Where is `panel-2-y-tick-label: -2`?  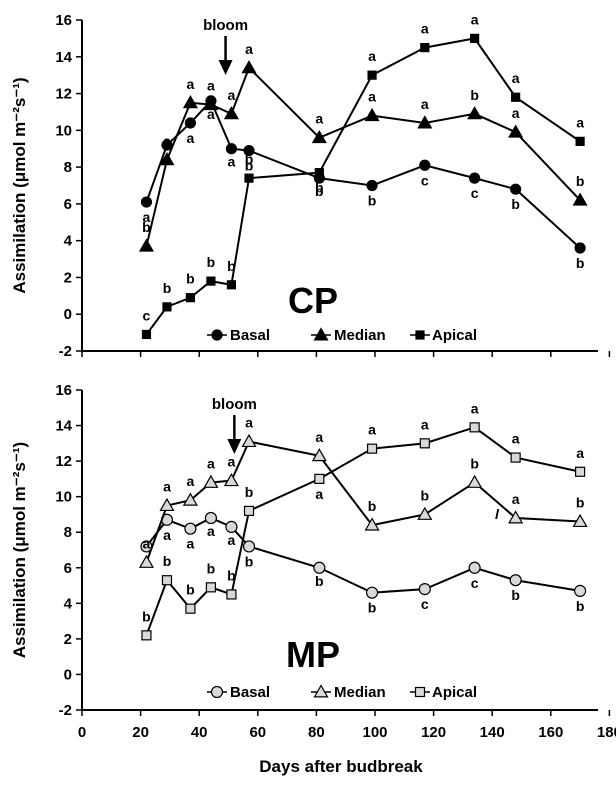 panel-2-y-tick-label: -2 is located at coordinates (65, 710).